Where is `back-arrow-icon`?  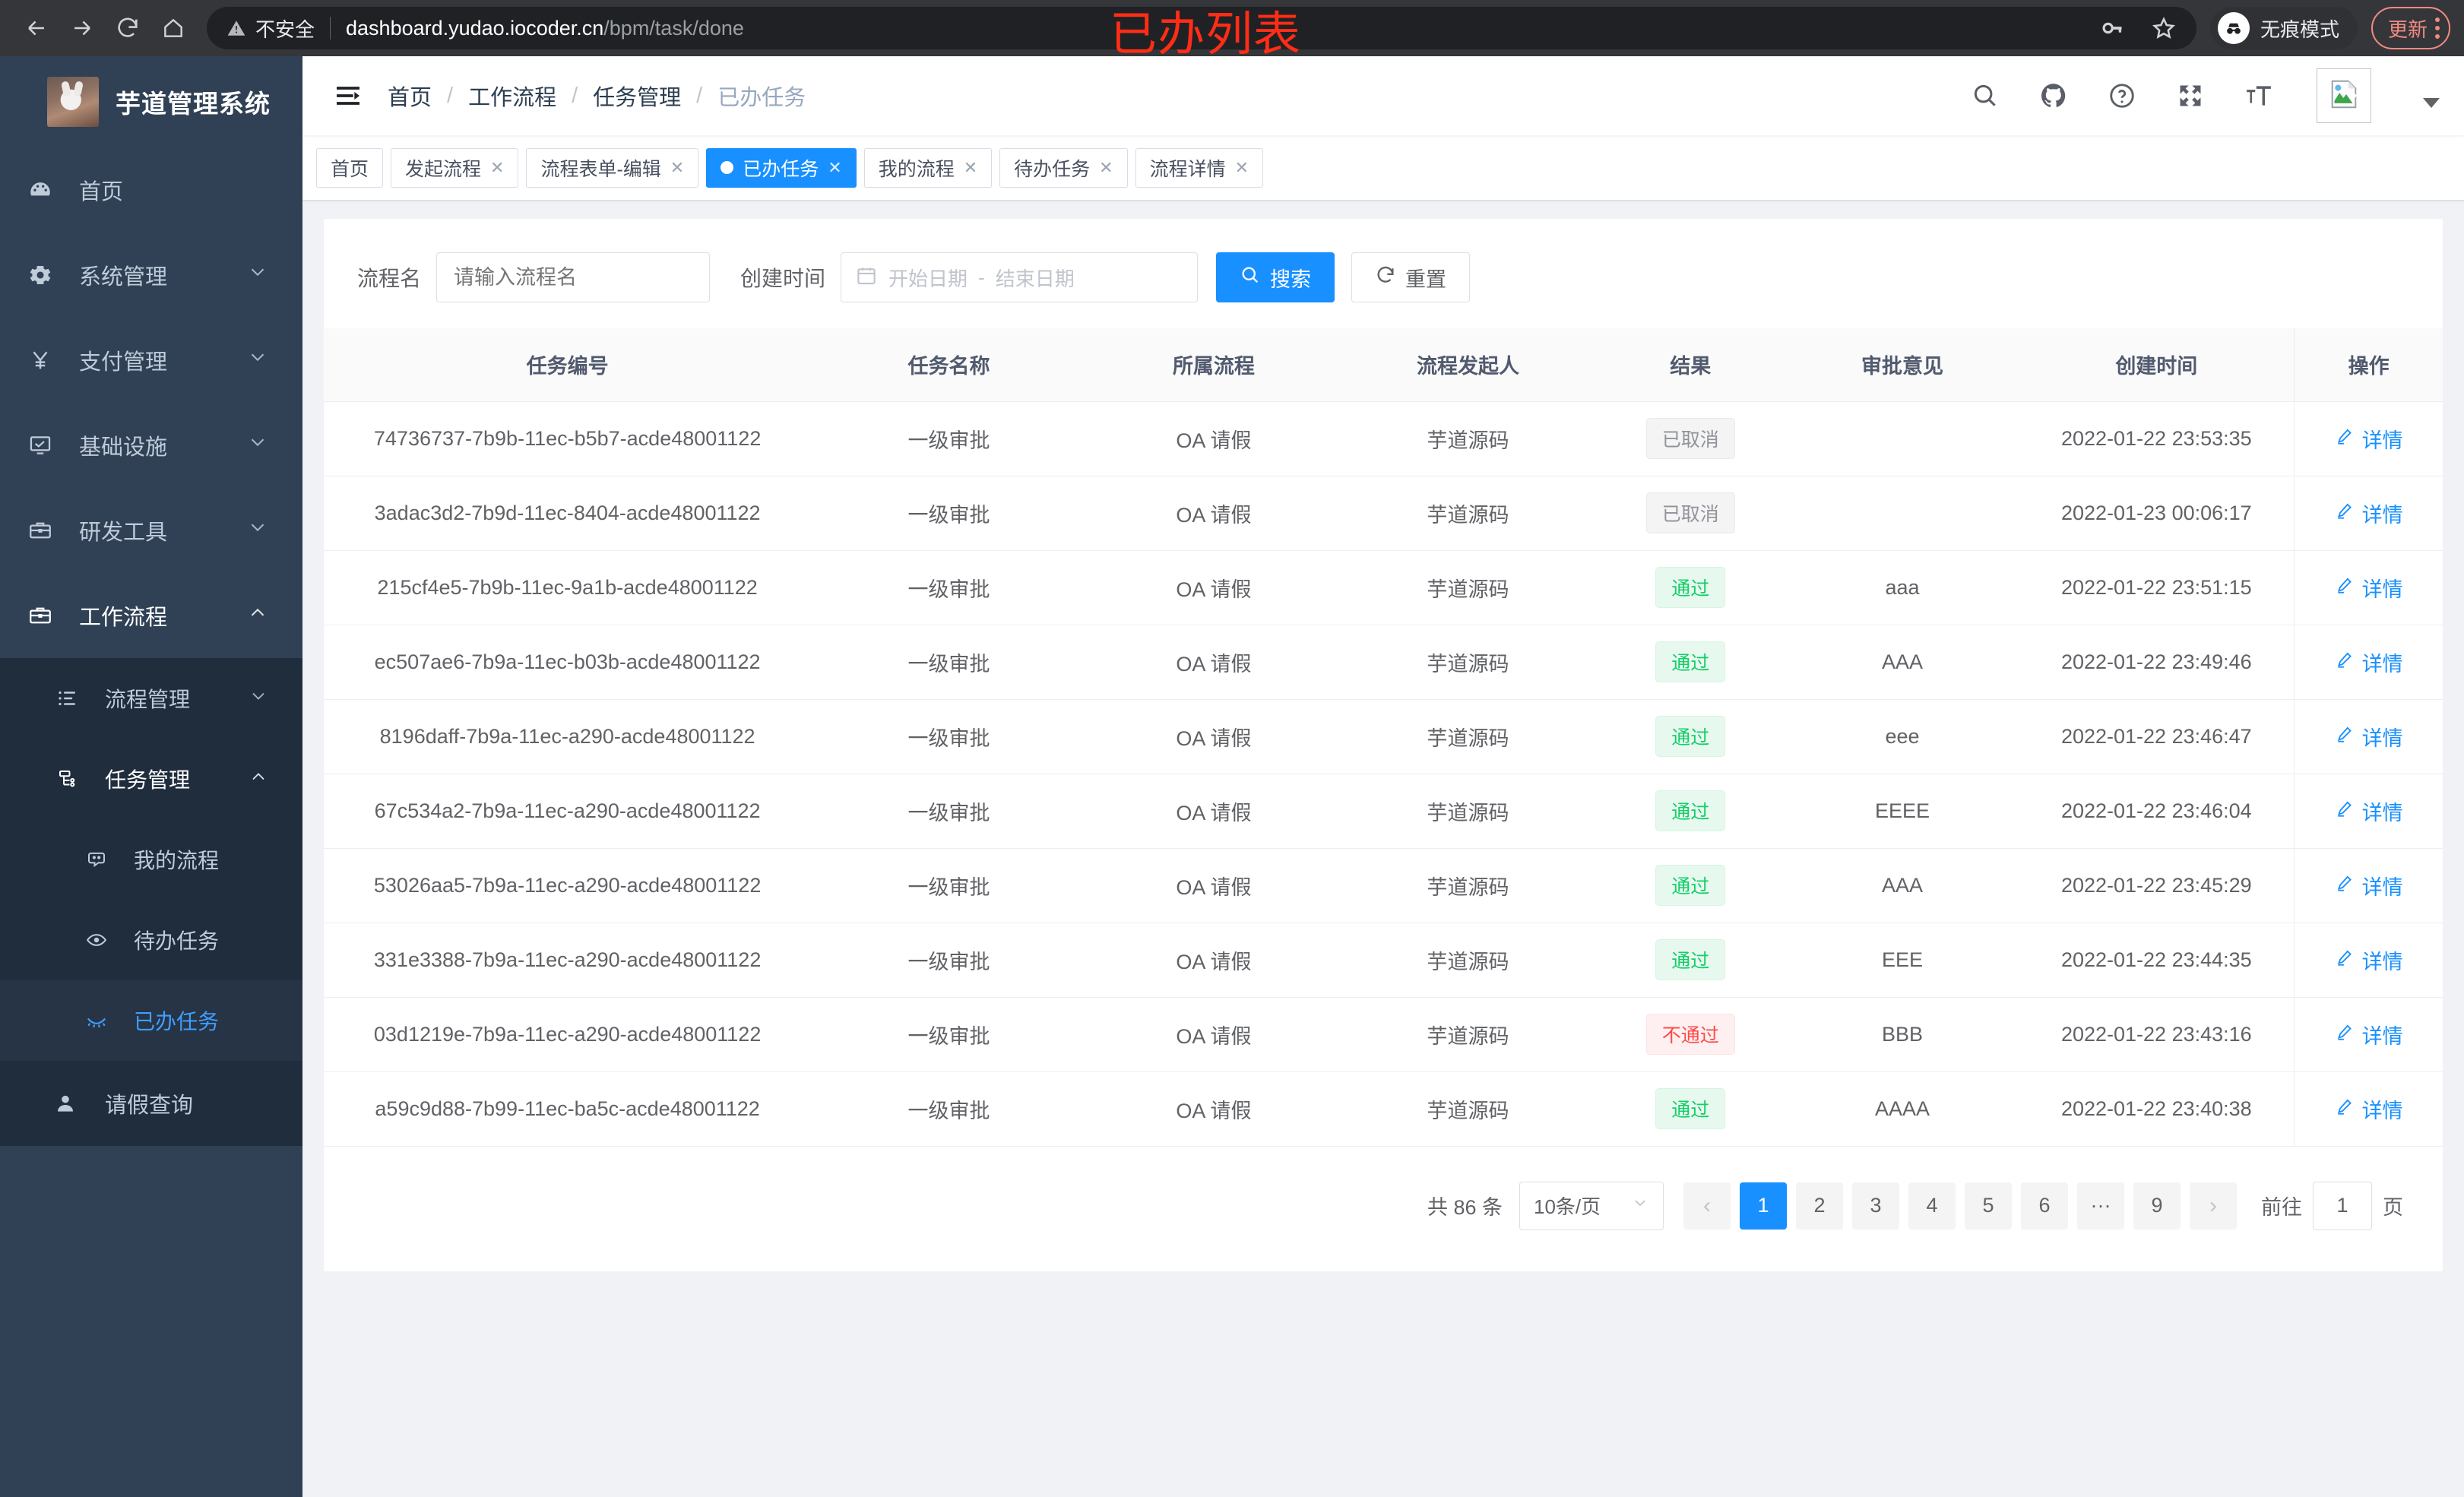
back-arrow-icon is located at coordinates (36, 28).